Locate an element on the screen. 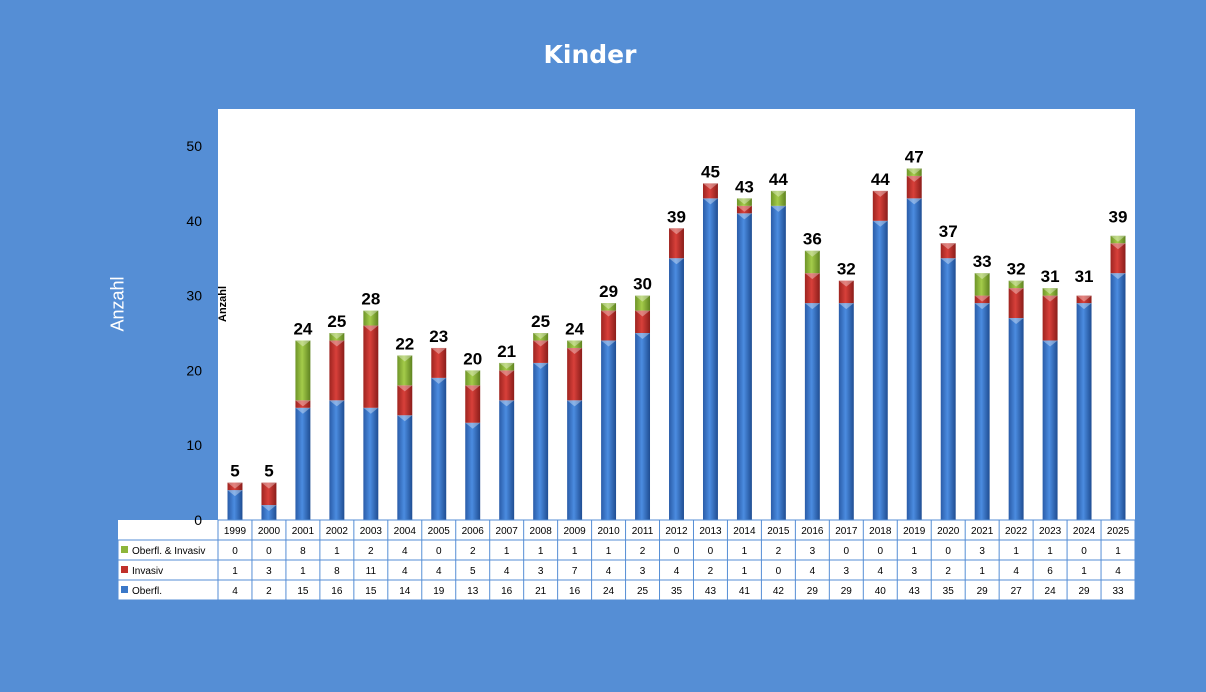 The image size is (1206, 692). table-cell: 6 is located at coordinates (1050, 571).